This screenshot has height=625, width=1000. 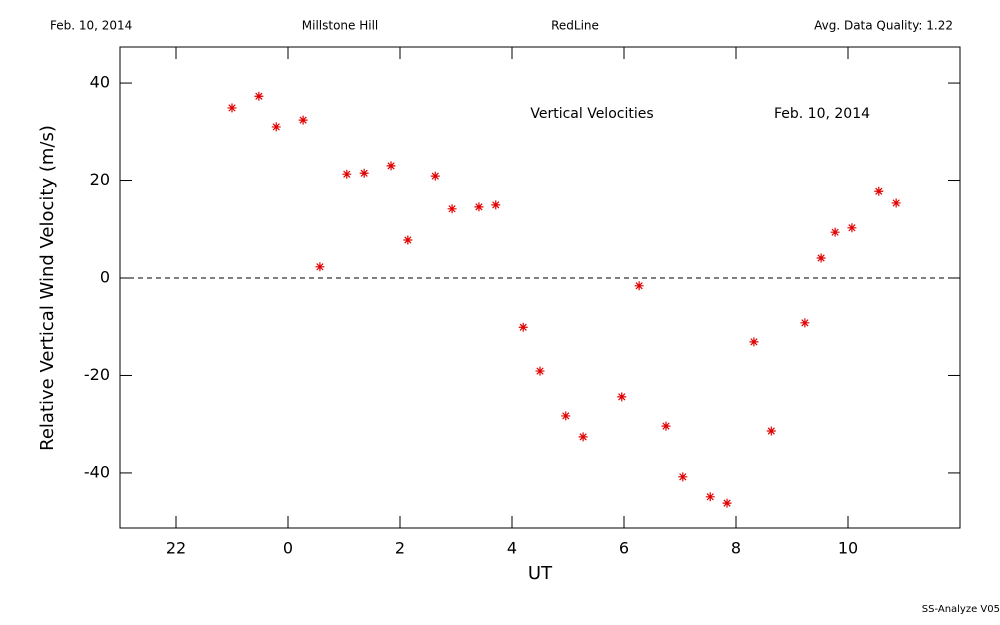 I want to click on header-date: Feb. 10, 2014, so click(x=91, y=26).